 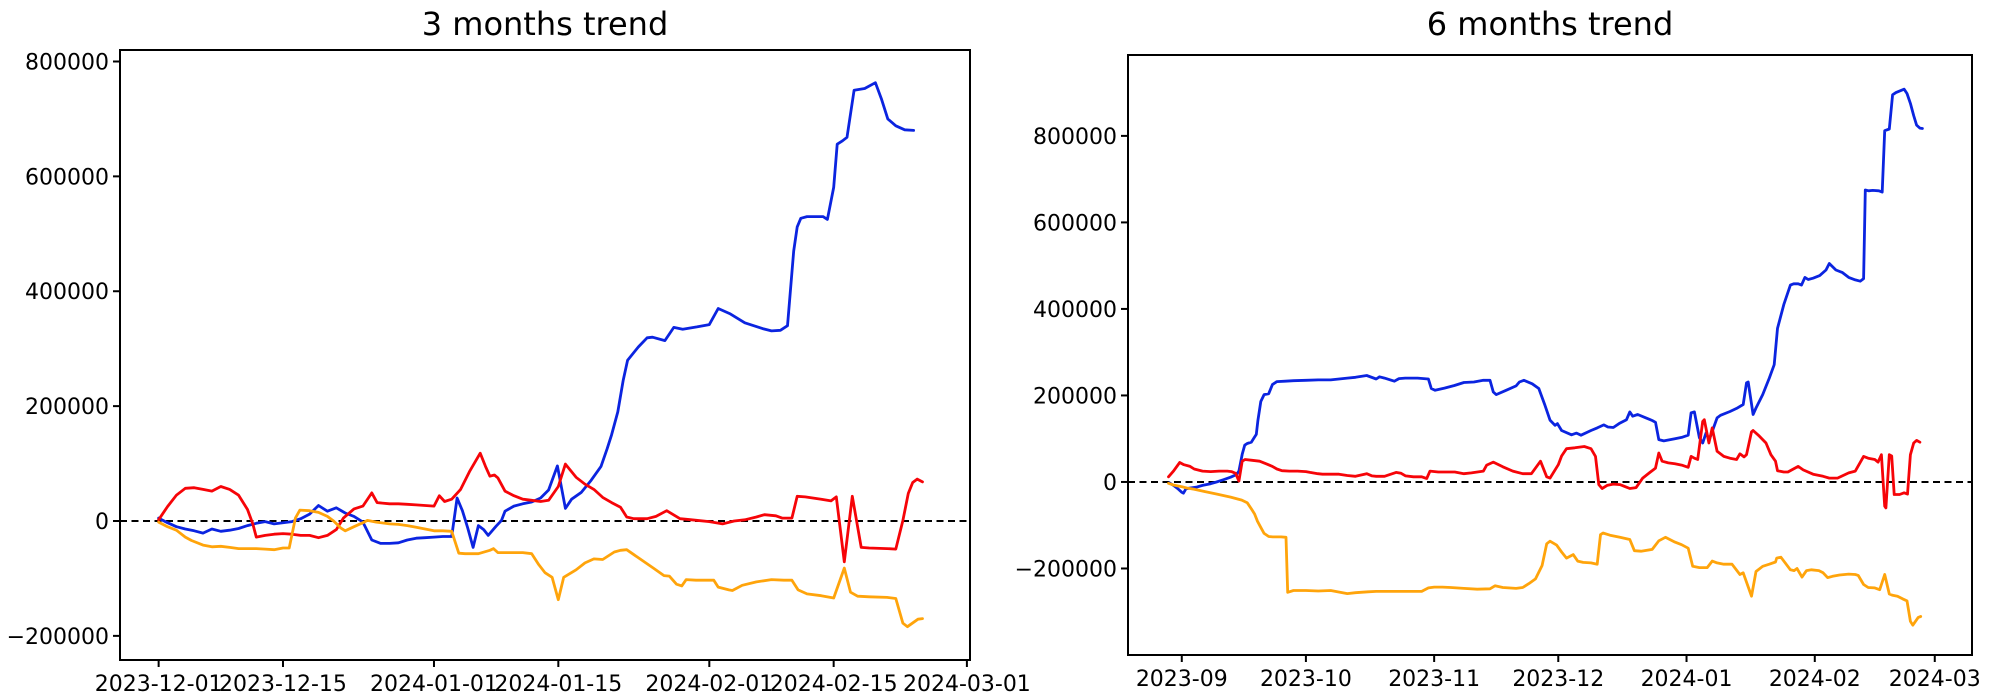 I want to click on x-tick-label: 2024-02-01, so click(x=709, y=684).